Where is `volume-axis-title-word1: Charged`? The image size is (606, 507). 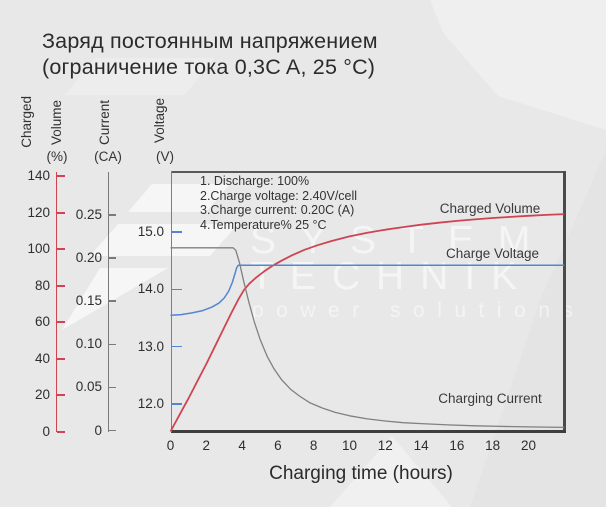
volume-axis-title-word1: Charged is located at coordinates (26, 122).